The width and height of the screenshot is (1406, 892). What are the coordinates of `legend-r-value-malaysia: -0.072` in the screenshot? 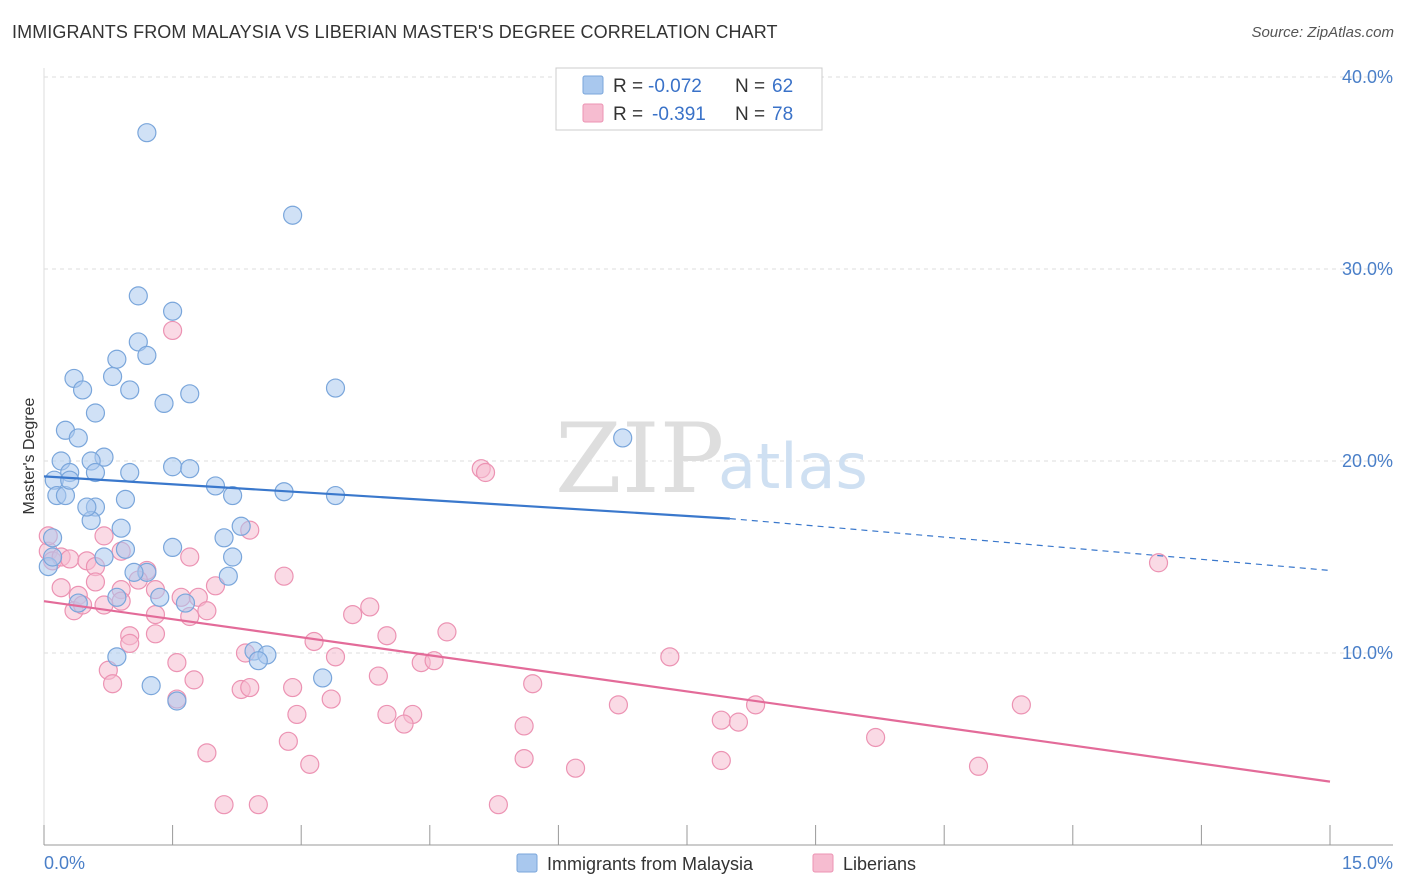 It's located at (675, 86).